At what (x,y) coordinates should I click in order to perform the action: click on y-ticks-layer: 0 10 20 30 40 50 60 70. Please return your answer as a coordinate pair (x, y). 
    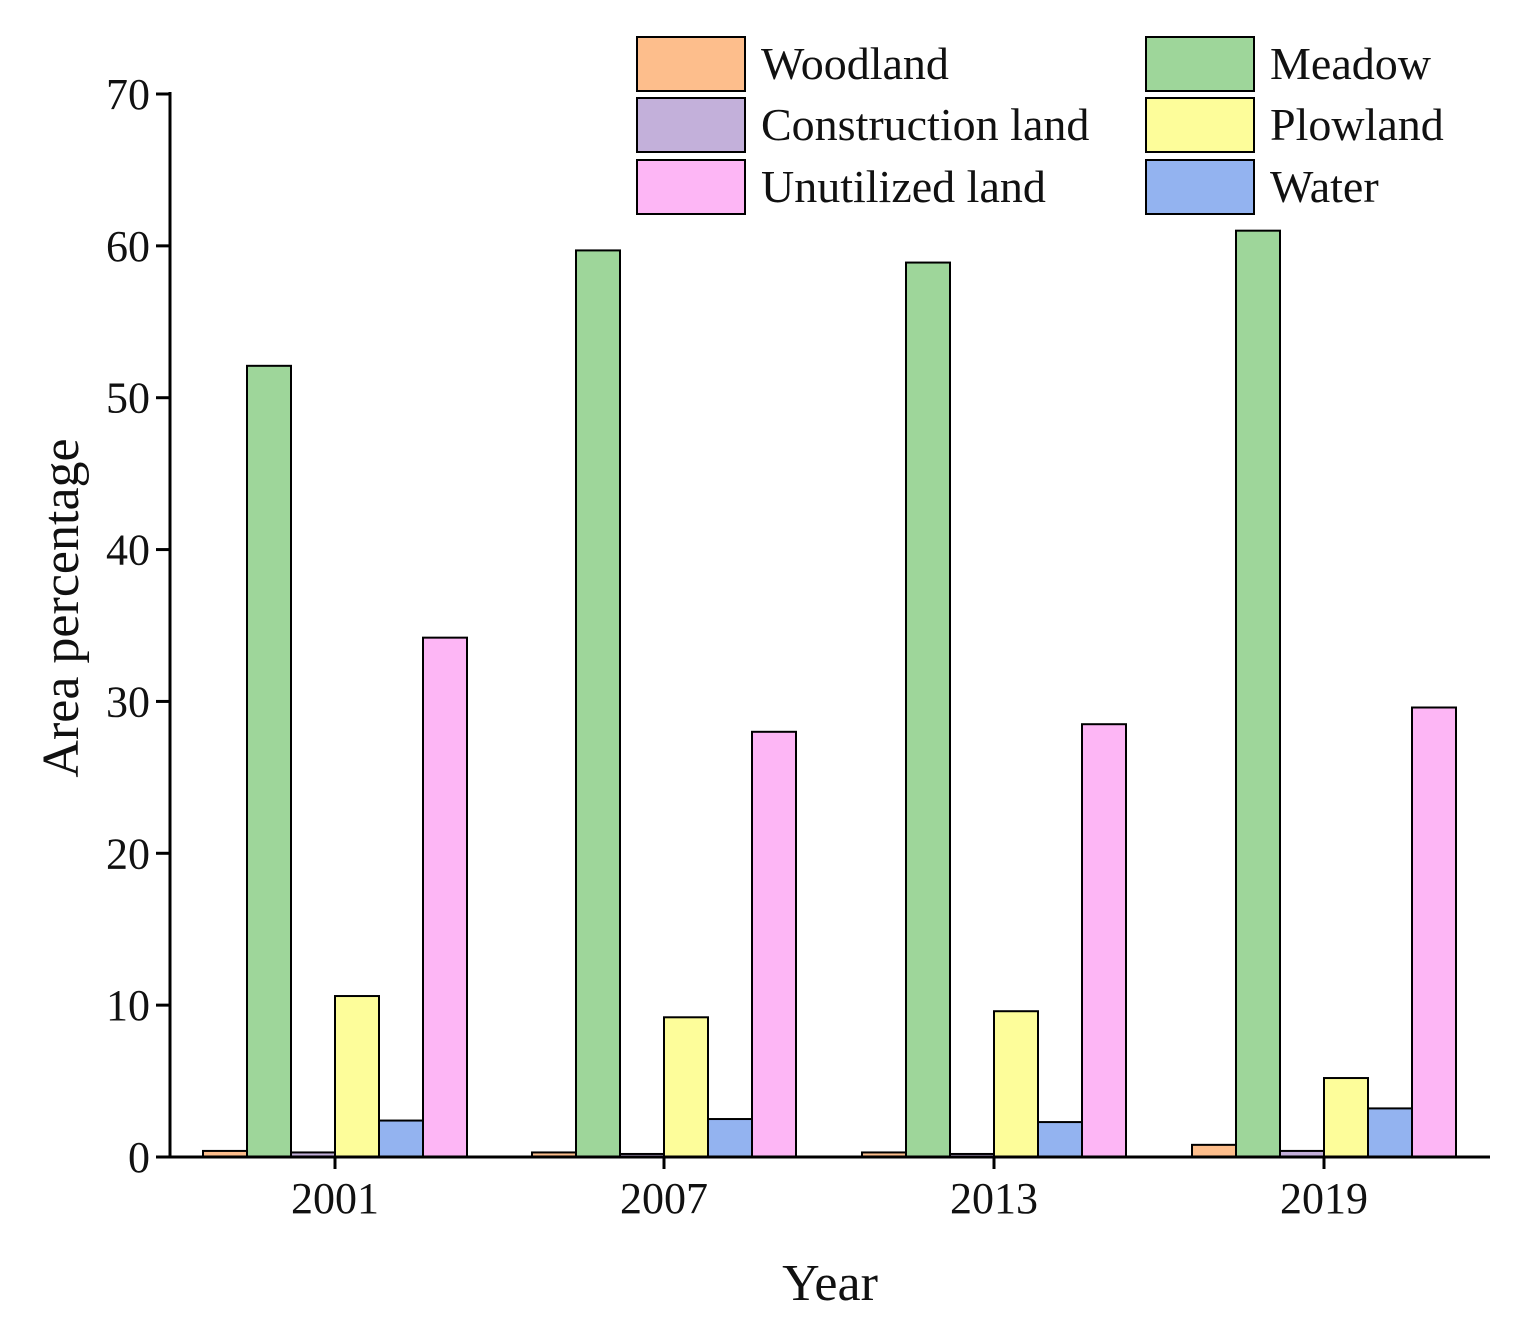
    Looking at the image, I should click on (138, 626).